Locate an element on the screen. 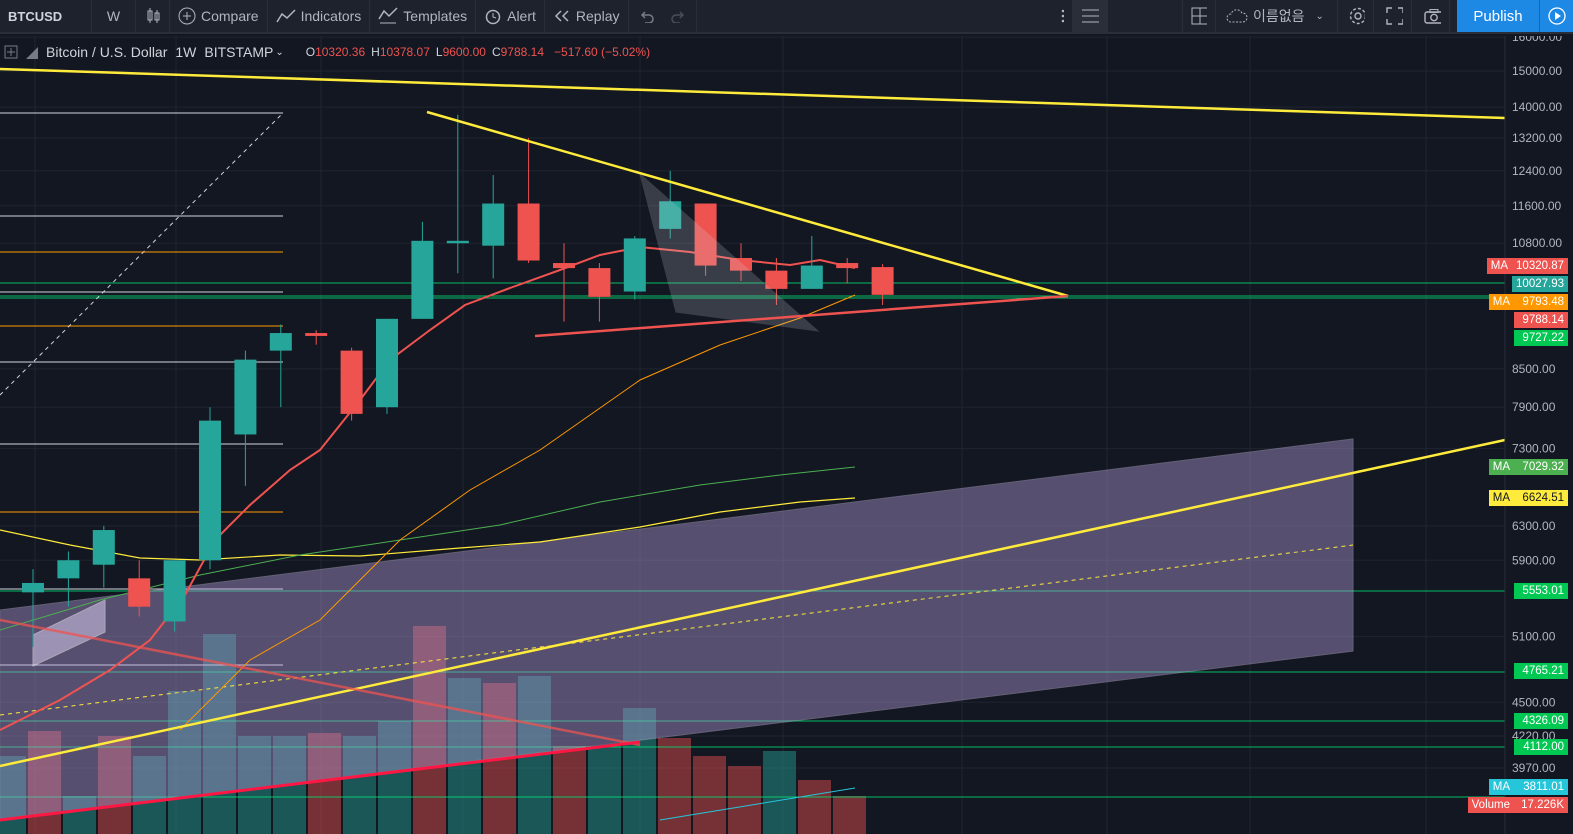 This screenshot has height=834, width=1573. publish-button: Publish is located at coordinates (1498, 16).